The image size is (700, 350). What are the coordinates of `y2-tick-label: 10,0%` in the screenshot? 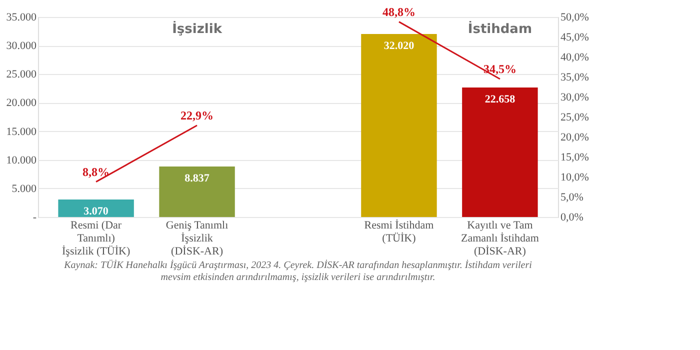 It's located at (574, 178).